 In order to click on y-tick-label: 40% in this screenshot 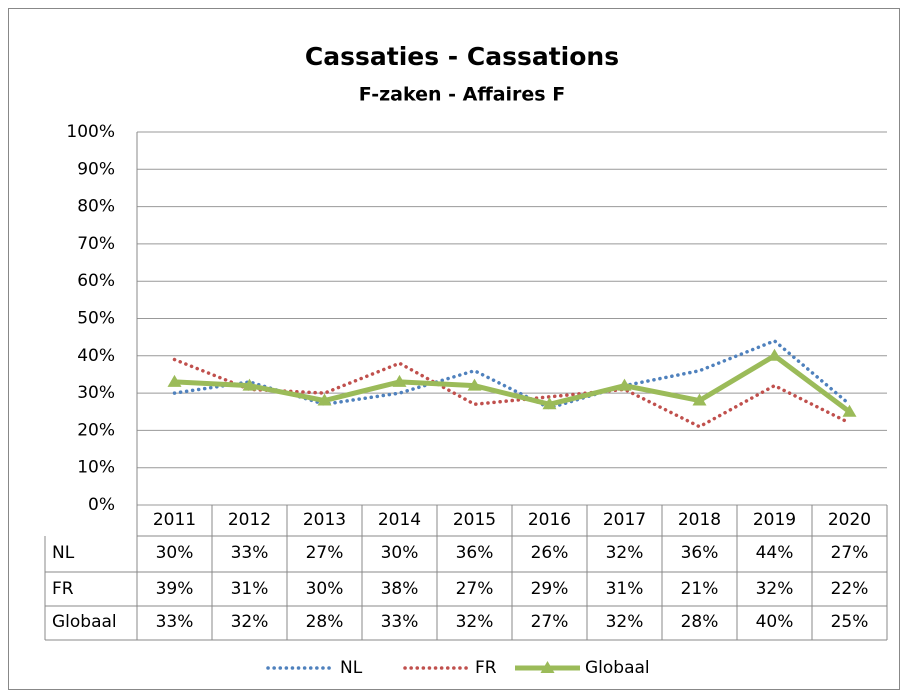, I will do `click(96, 356)`.